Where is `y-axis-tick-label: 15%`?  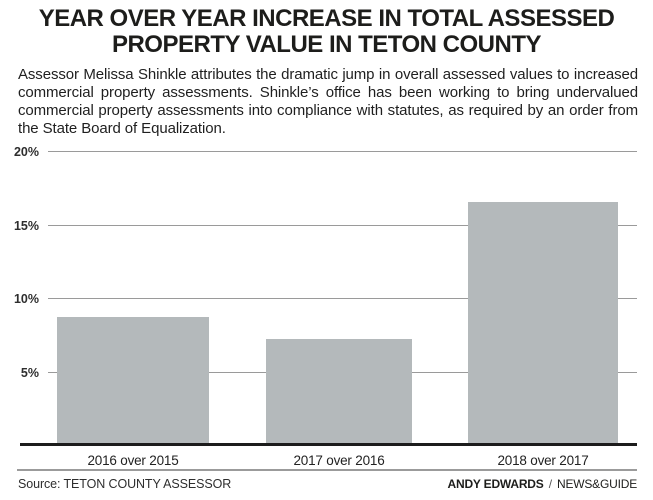 y-axis-tick-label: 15% is located at coordinates (26, 225).